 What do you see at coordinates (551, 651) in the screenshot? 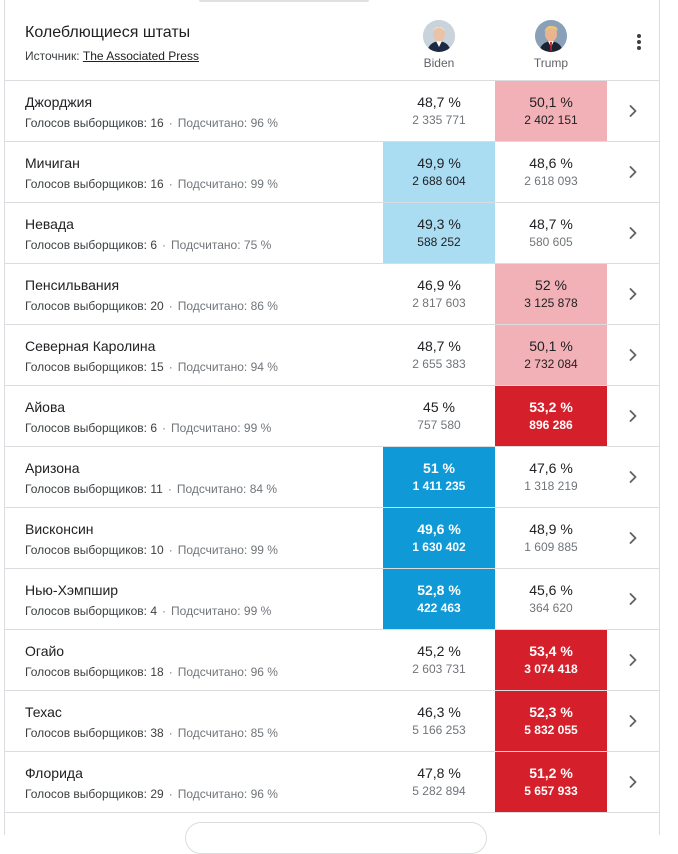
I see `trump-percent: 53,4 %` at bounding box center [551, 651].